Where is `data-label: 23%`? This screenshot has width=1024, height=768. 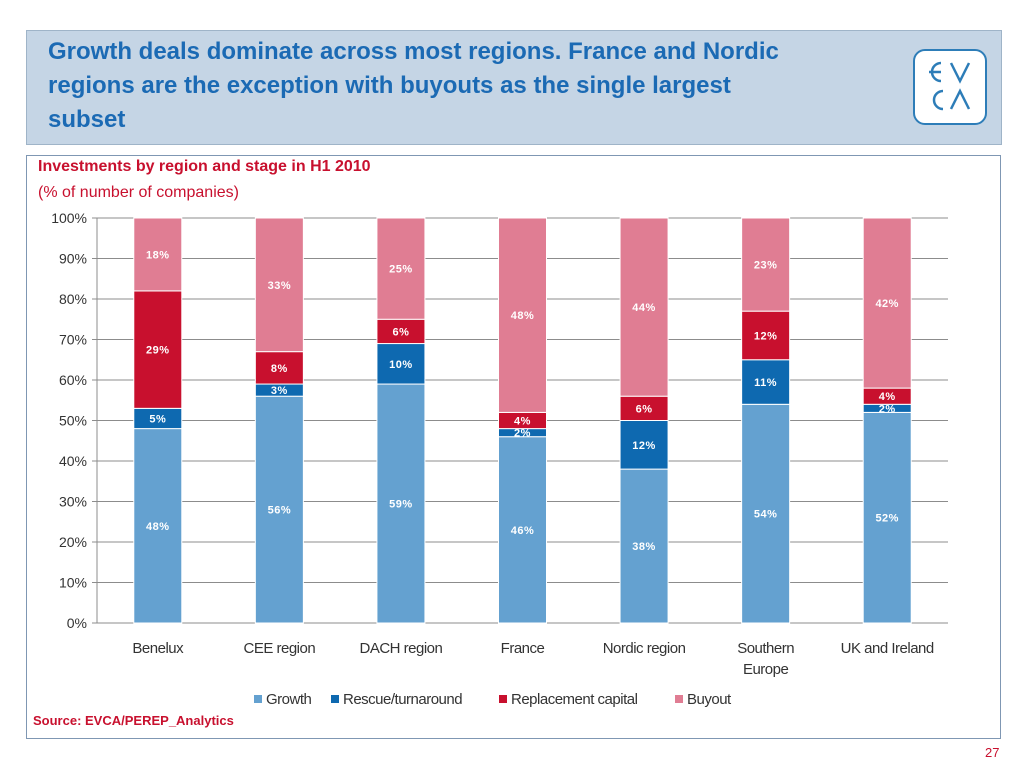 data-label: 23% is located at coordinates (766, 266).